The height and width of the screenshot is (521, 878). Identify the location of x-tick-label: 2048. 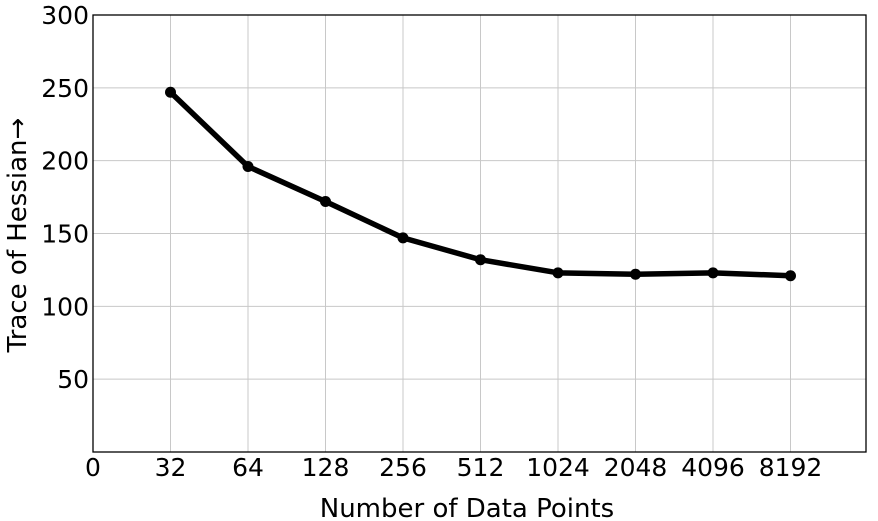
(636, 467).